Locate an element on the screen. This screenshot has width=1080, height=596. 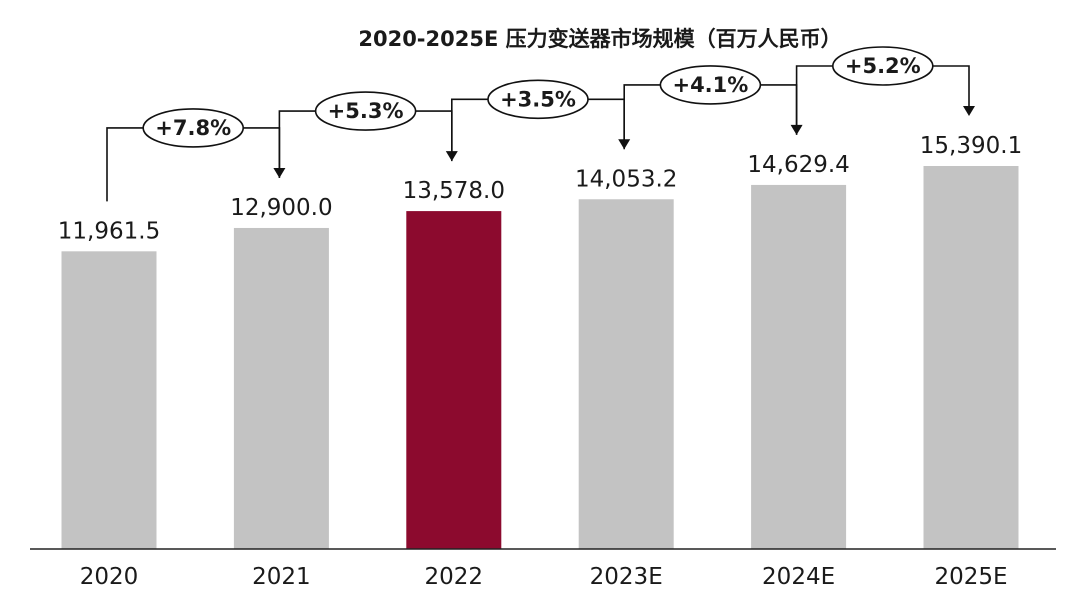
growth-2021-2022-badge is located at coordinates (365, 111).